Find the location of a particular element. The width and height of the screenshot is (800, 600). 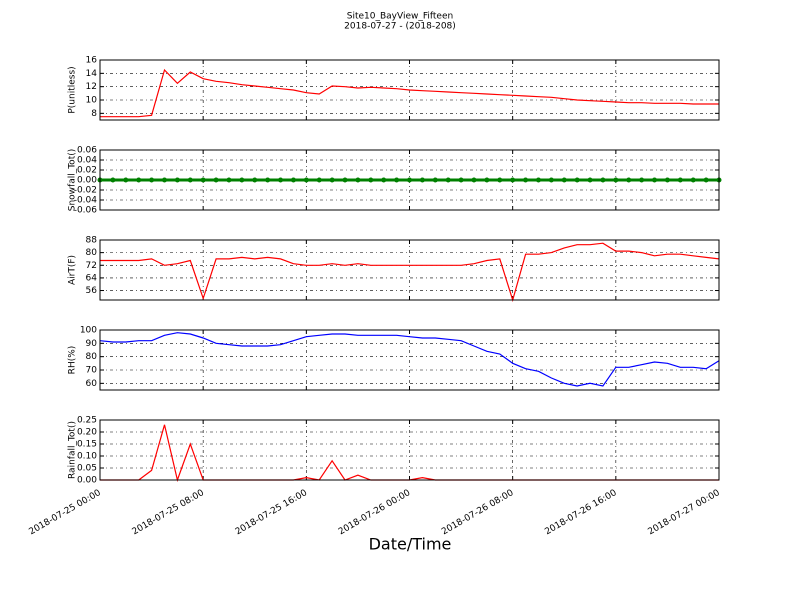

y-tick-label: 0.15 is located at coordinates (87, 445).